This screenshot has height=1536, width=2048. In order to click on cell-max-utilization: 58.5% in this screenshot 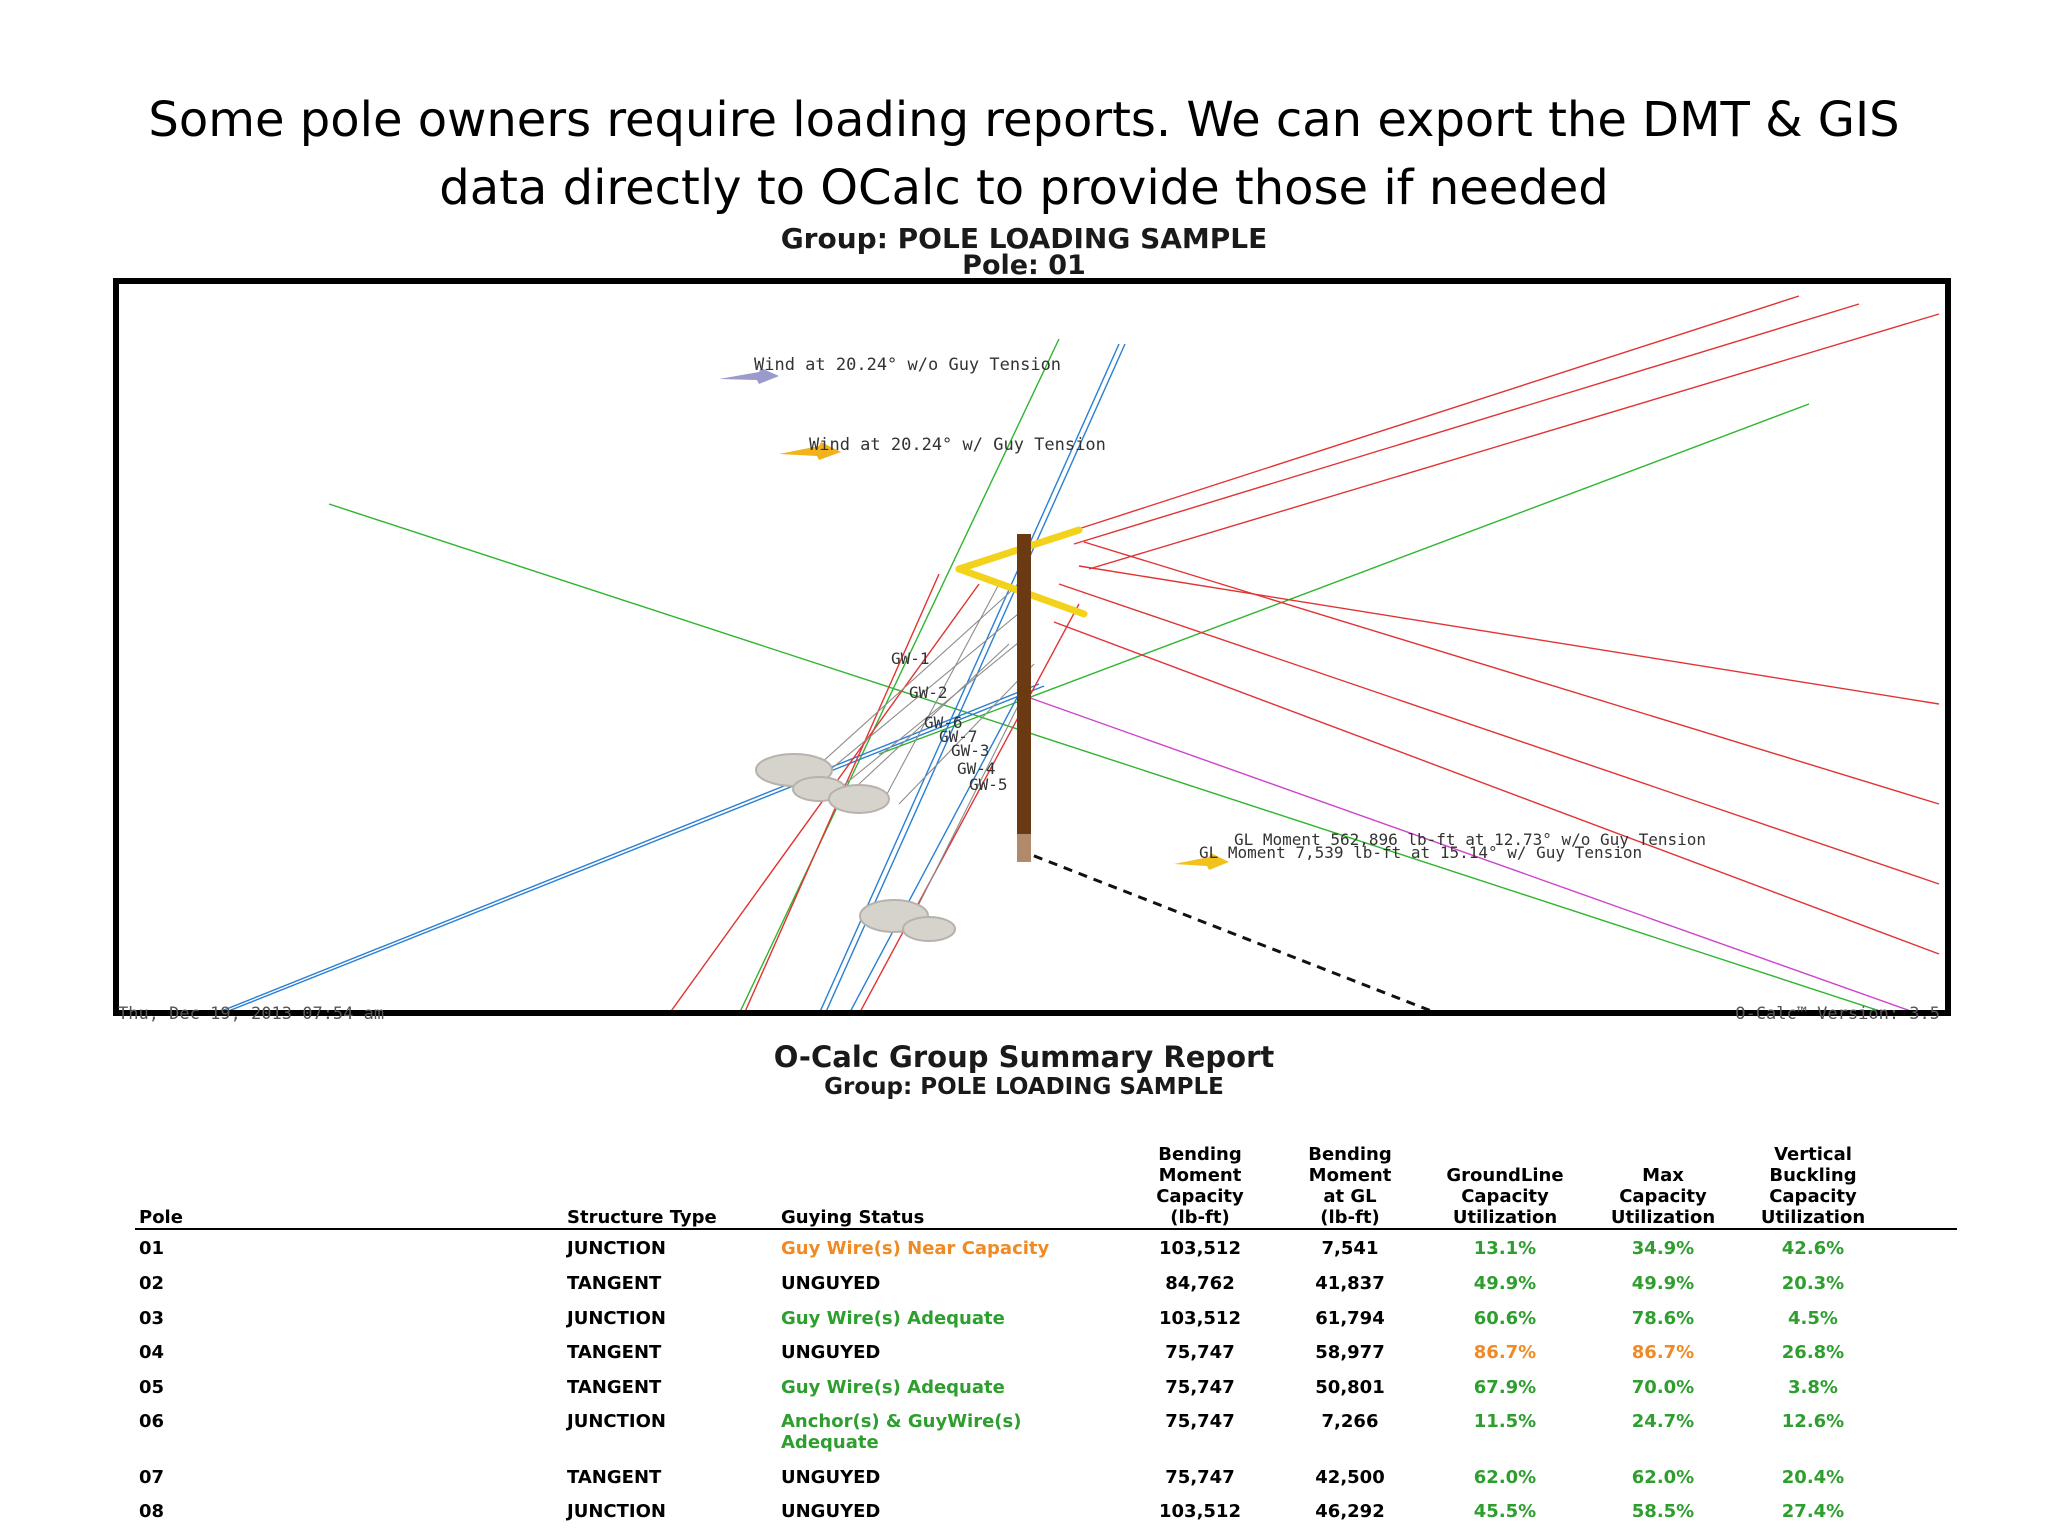, I will do `click(1663, 1511)`.